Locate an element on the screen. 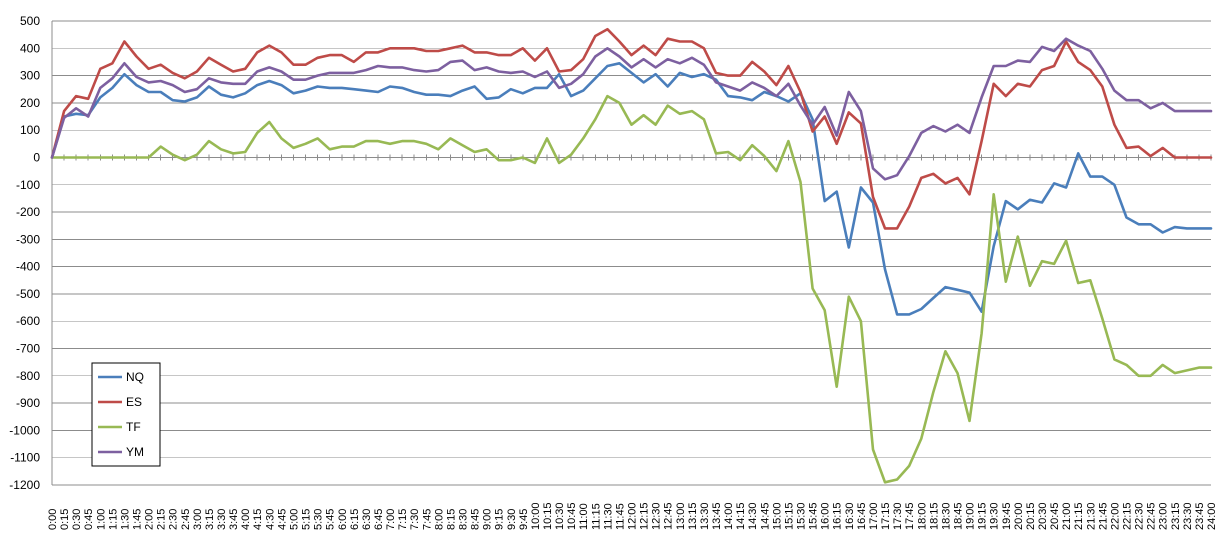 Image resolution: width=1230 pixels, height=549 pixels. legend-box is located at coordinates (126, 414).